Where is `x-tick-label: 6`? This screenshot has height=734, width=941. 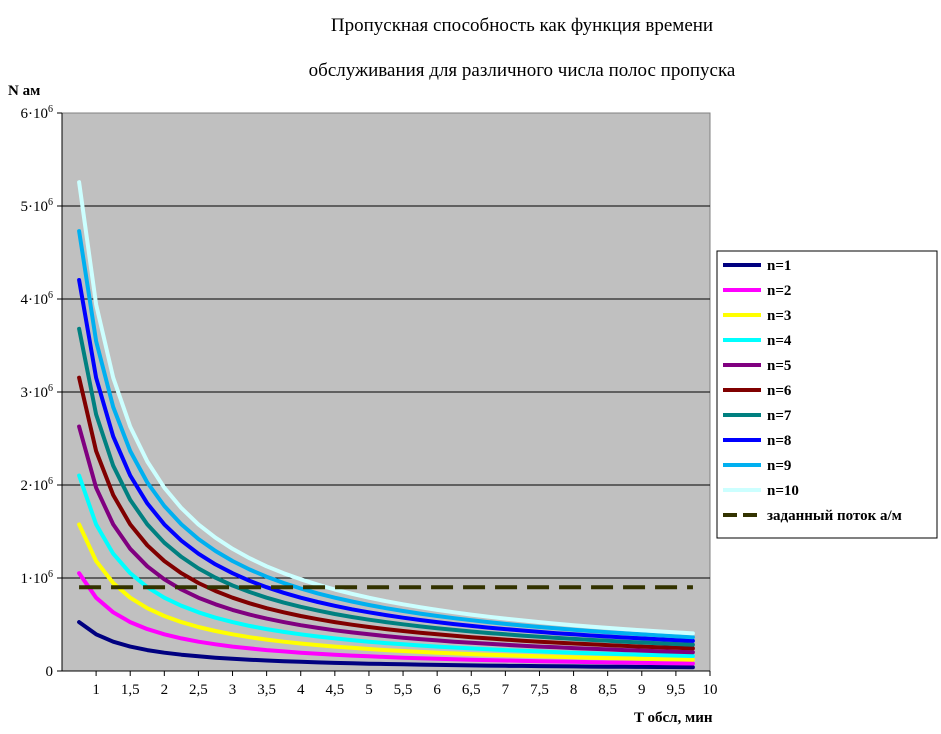
x-tick-label: 6 is located at coordinates (437, 690).